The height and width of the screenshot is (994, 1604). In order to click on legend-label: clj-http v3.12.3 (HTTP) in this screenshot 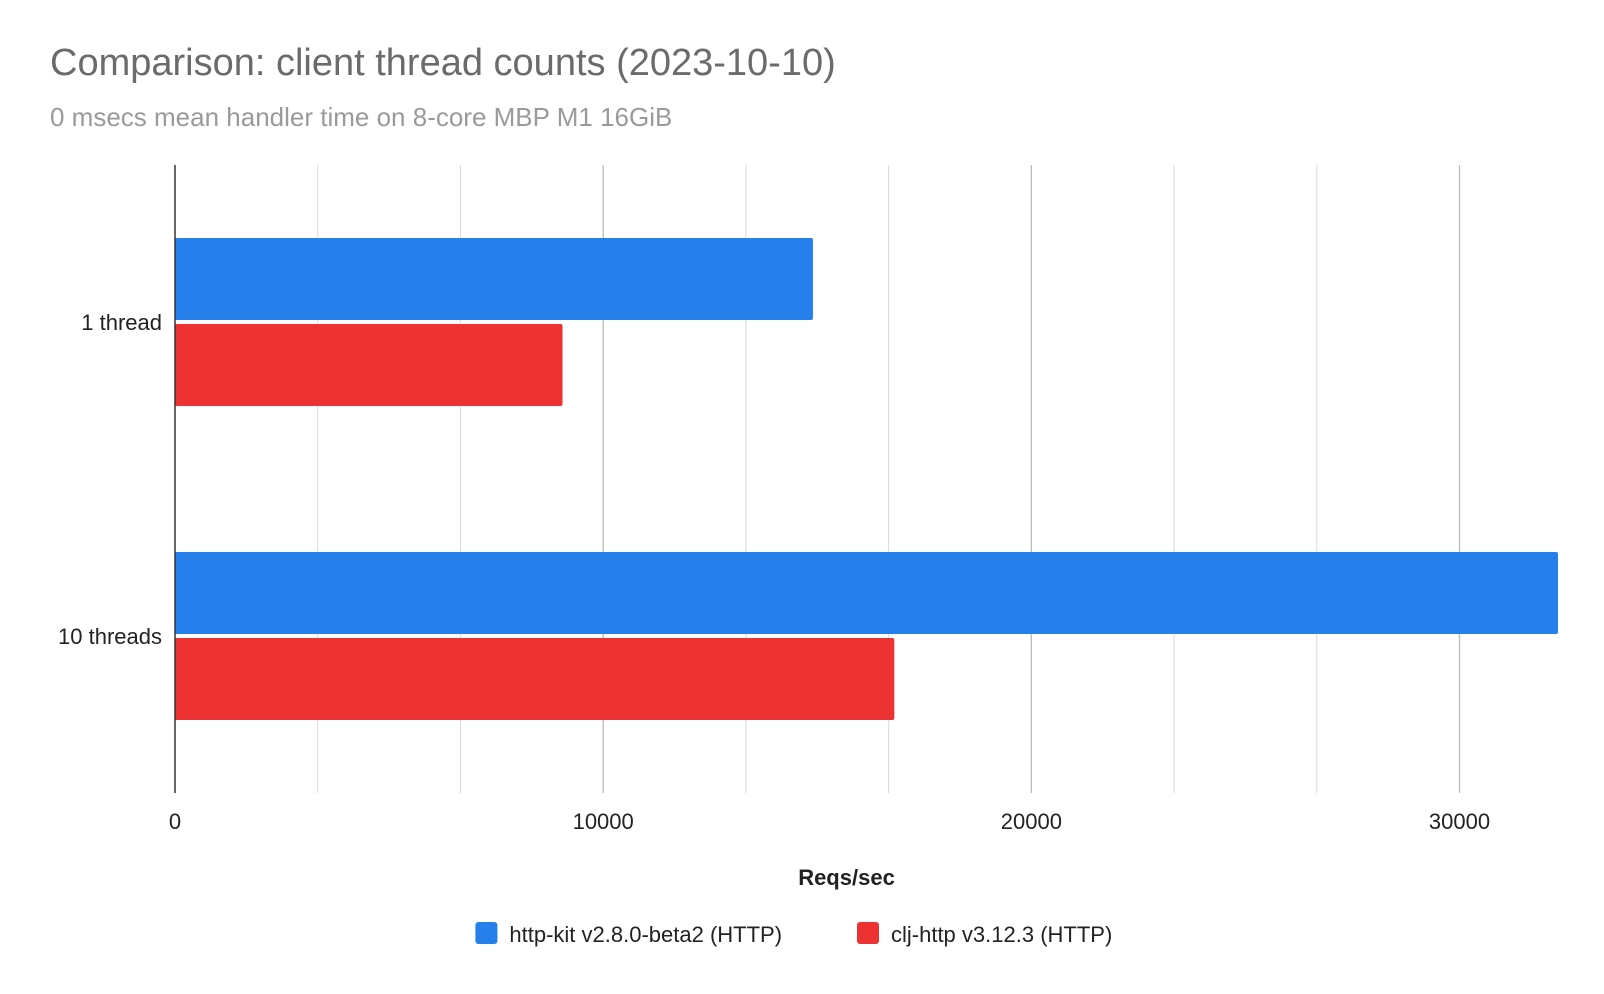, I will do `click(1001, 934)`.